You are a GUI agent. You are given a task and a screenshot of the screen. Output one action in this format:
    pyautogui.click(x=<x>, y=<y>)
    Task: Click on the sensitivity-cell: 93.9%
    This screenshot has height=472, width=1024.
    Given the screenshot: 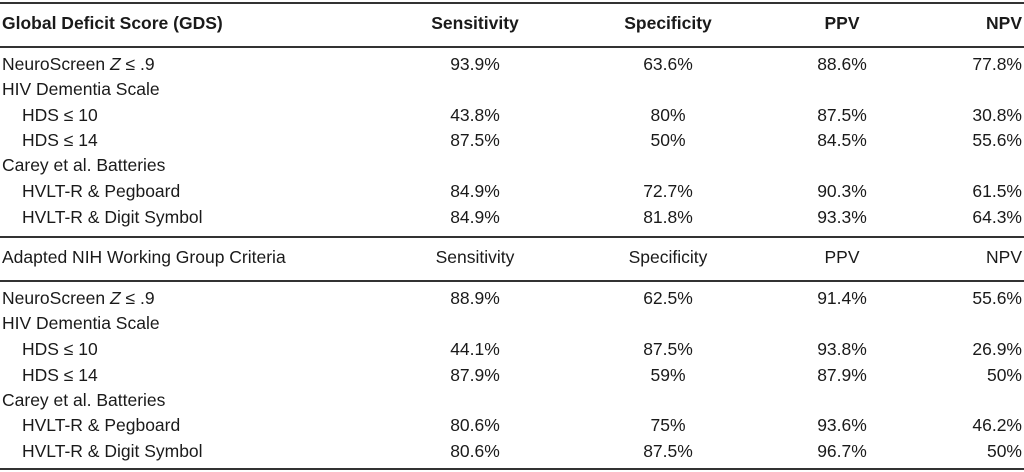 What is the action you would take?
    pyautogui.click(x=475, y=64)
    